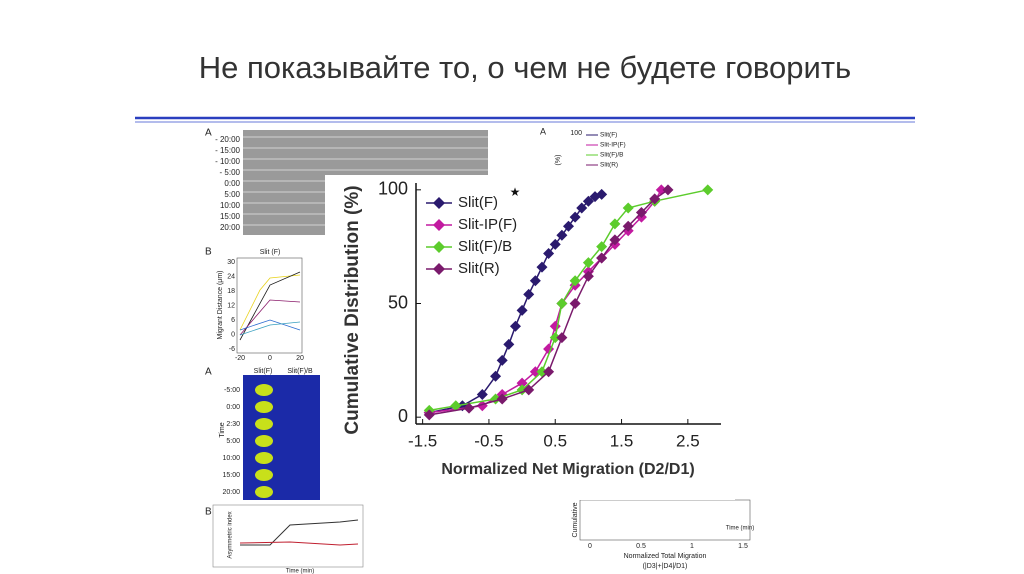 Image resolution: width=1024 pixels, height=574 pixels. Describe the element at coordinates (230, 227) in the screenshot. I see `figure-label: 20:00` at that location.